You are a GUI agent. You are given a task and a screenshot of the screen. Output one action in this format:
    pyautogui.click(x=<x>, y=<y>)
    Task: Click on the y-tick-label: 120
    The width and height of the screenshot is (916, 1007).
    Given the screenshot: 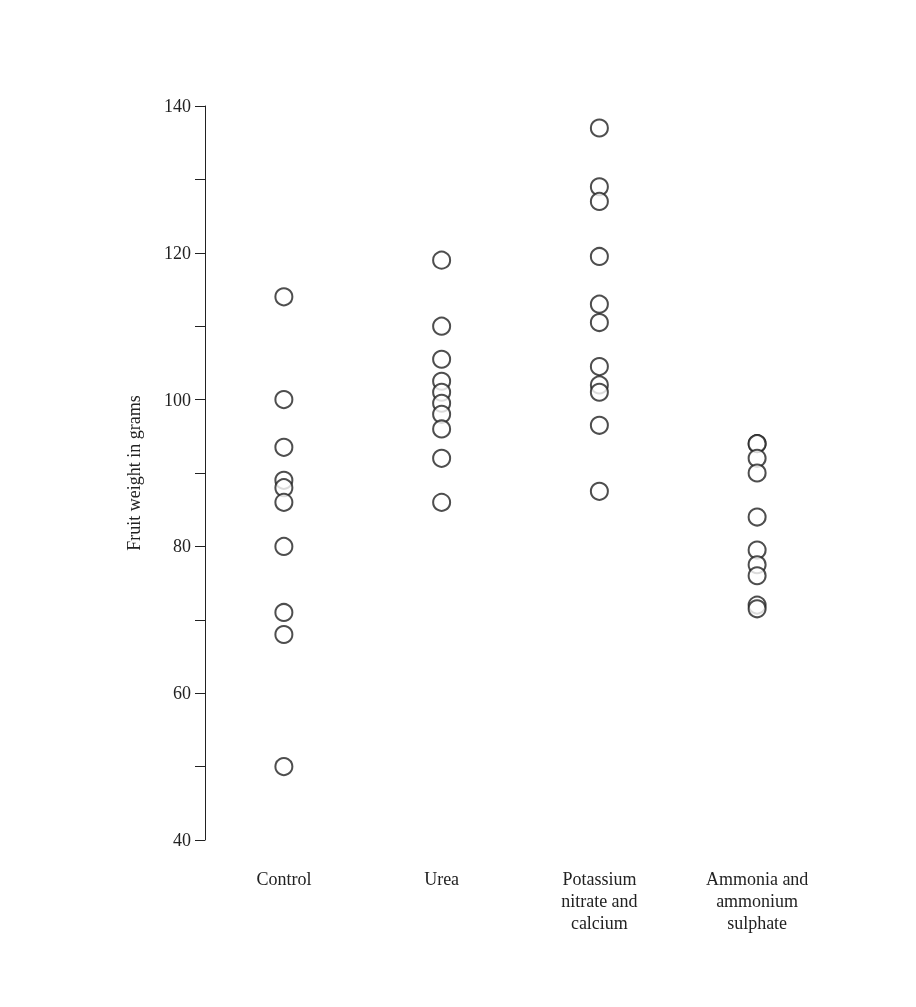 What is the action you would take?
    pyautogui.click(x=177, y=252)
    